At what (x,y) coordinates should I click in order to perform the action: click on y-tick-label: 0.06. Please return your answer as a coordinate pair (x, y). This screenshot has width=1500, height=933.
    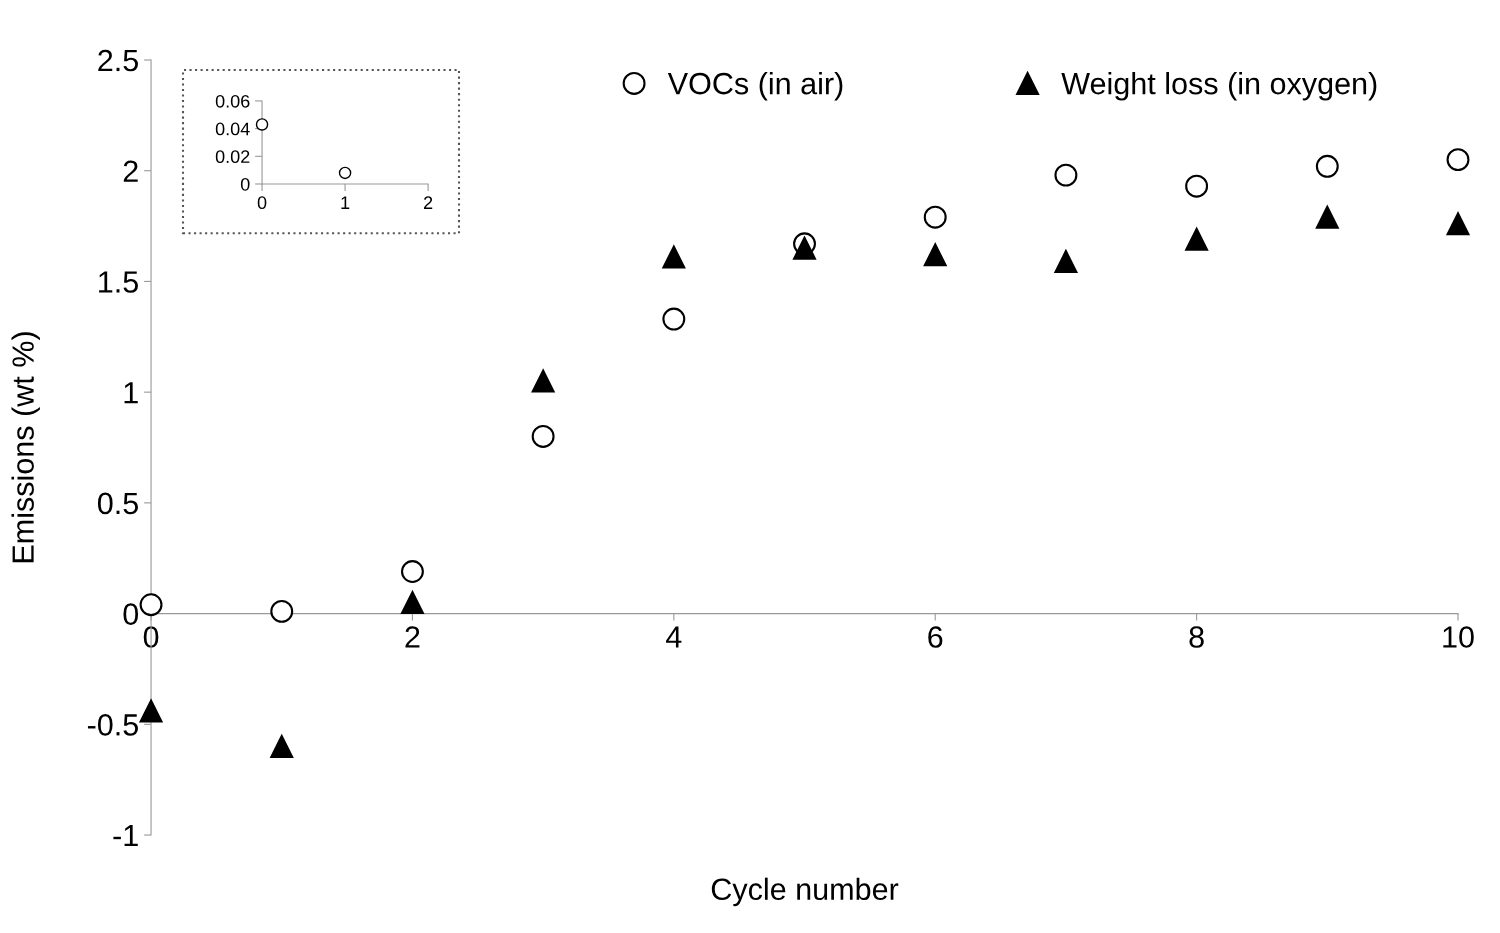
    Looking at the image, I should click on (232, 101).